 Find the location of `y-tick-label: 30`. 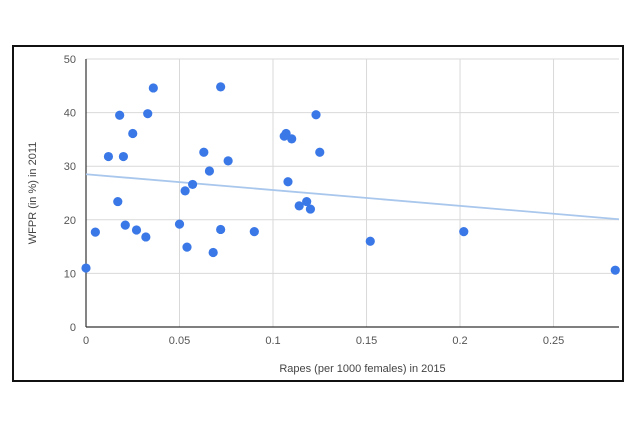

y-tick-label: 30 is located at coordinates (70, 167).